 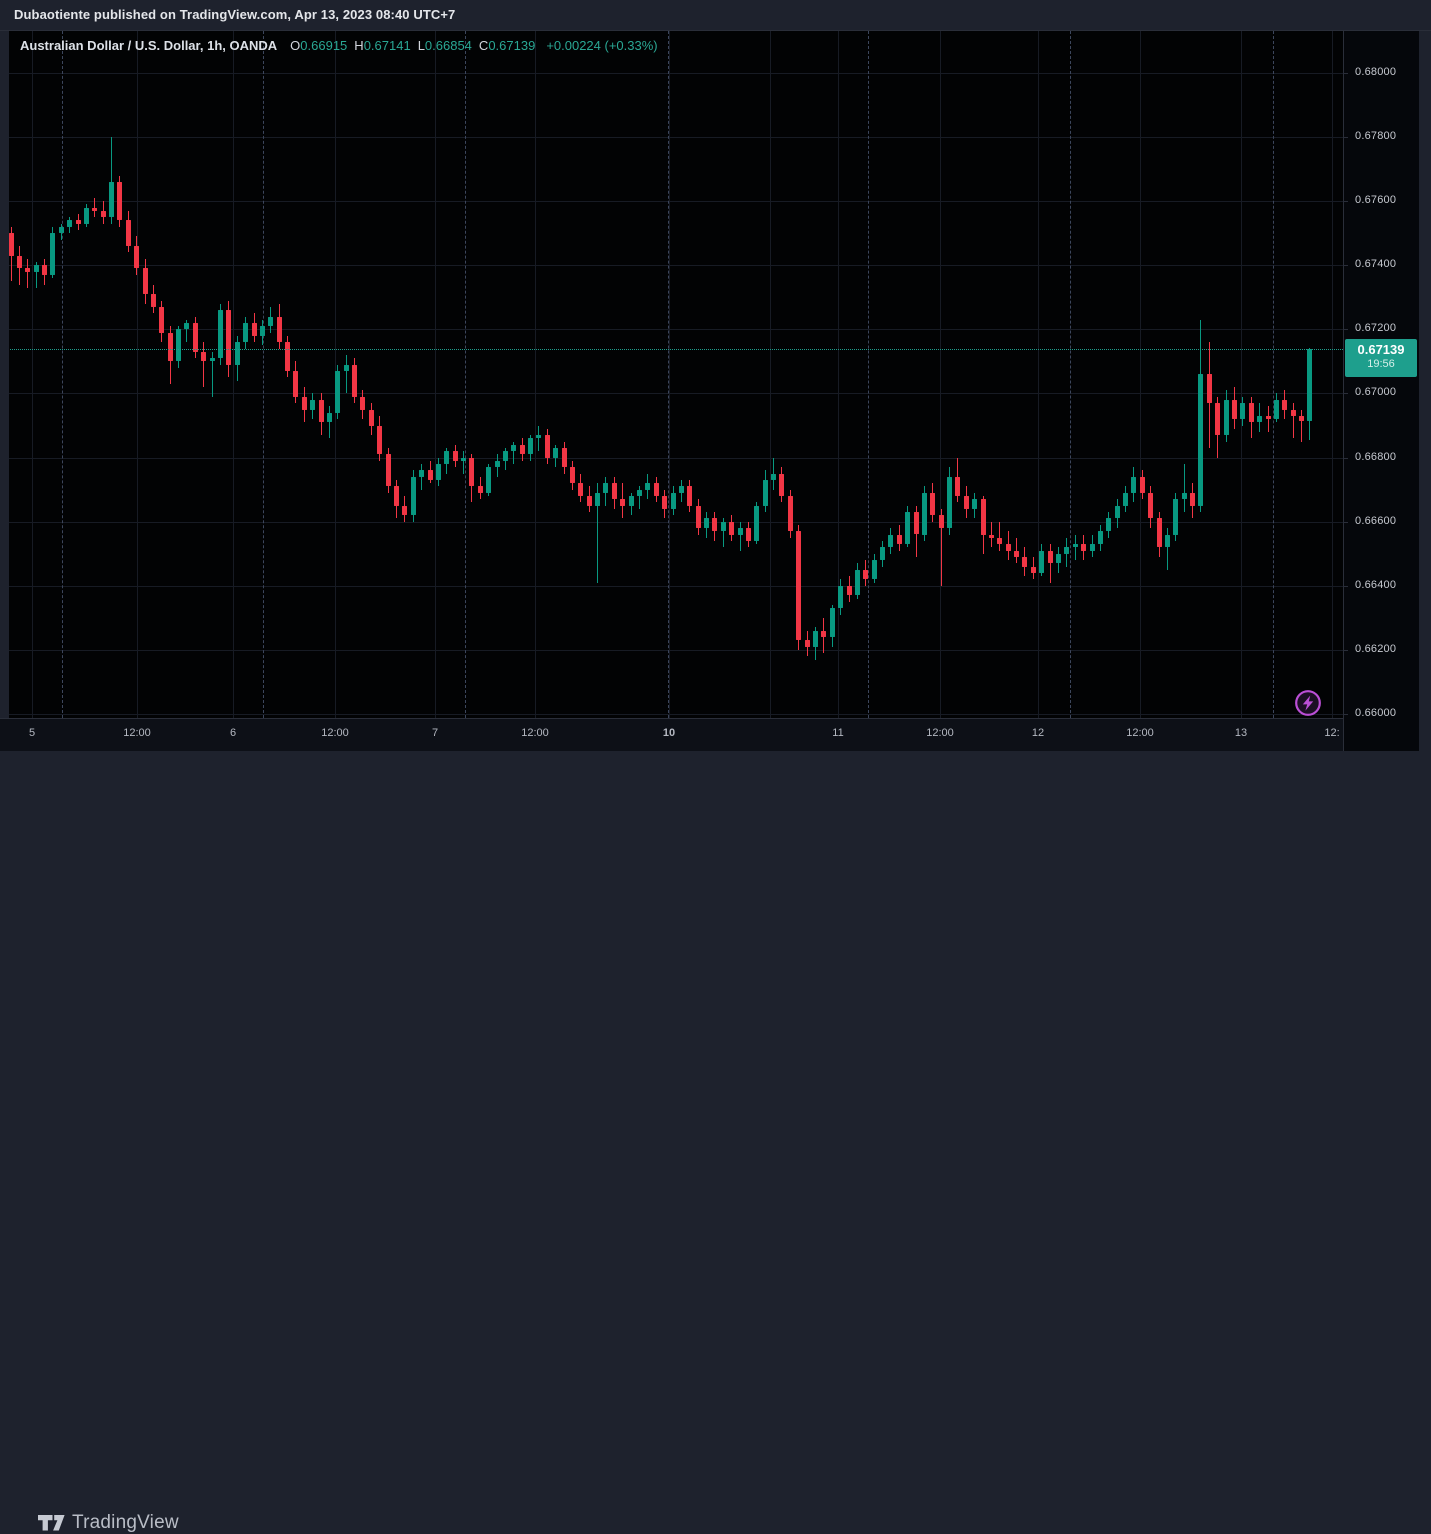 I want to click on tradingview-logo-icon, so click(x=51, y=1523).